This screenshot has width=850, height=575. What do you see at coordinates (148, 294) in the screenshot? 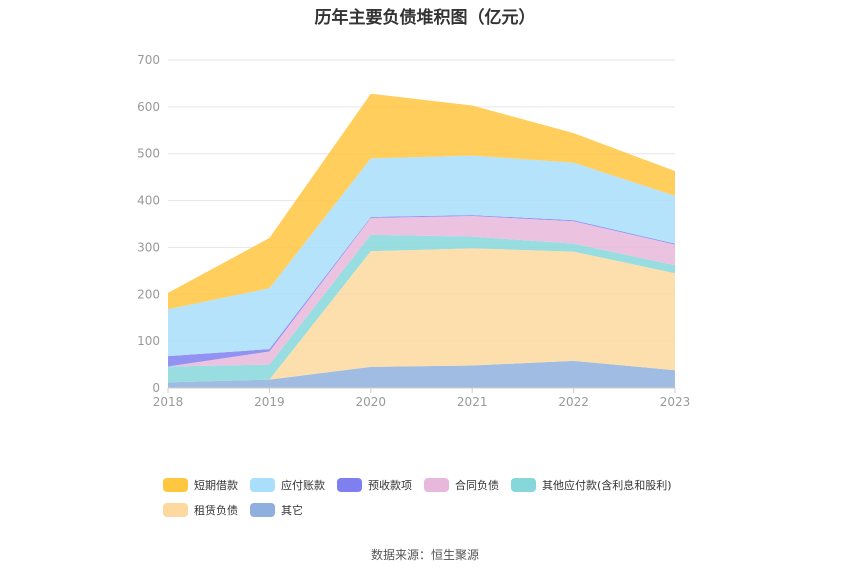
I see `y-tick-label: 200` at bounding box center [148, 294].